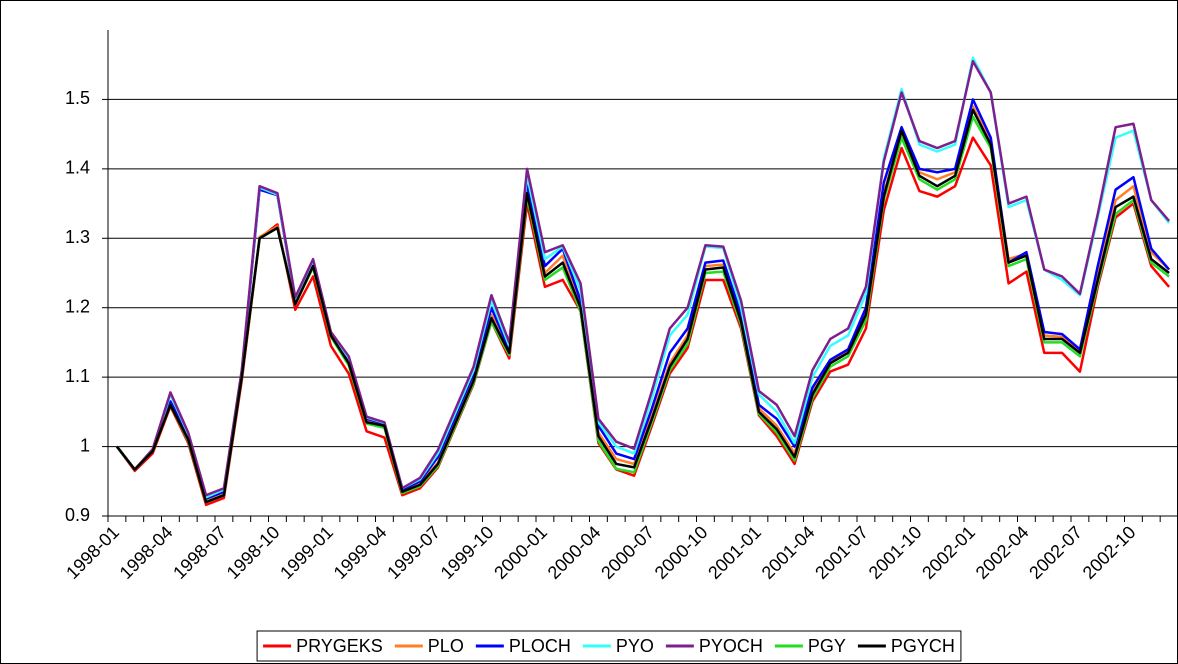 The width and height of the screenshot is (1178, 664). I want to click on legend-label: PRYGEKS, so click(339, 646).